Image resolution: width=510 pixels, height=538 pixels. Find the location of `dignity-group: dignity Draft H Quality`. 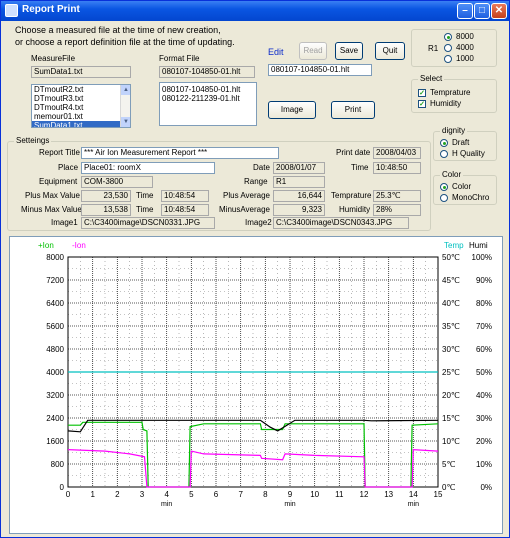

dignity-group: dignity Draft H Quality is located at coordinates (465, 143).